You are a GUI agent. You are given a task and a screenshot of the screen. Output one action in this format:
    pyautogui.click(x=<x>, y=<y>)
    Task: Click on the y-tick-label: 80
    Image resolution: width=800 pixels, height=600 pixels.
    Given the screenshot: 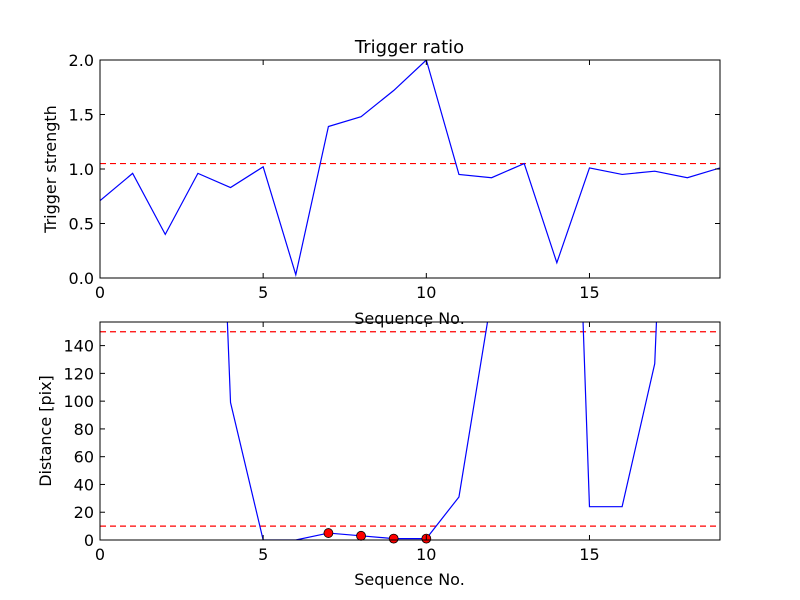 What is the action you would take?
    pyautogui.click(x=84, y=429)
    